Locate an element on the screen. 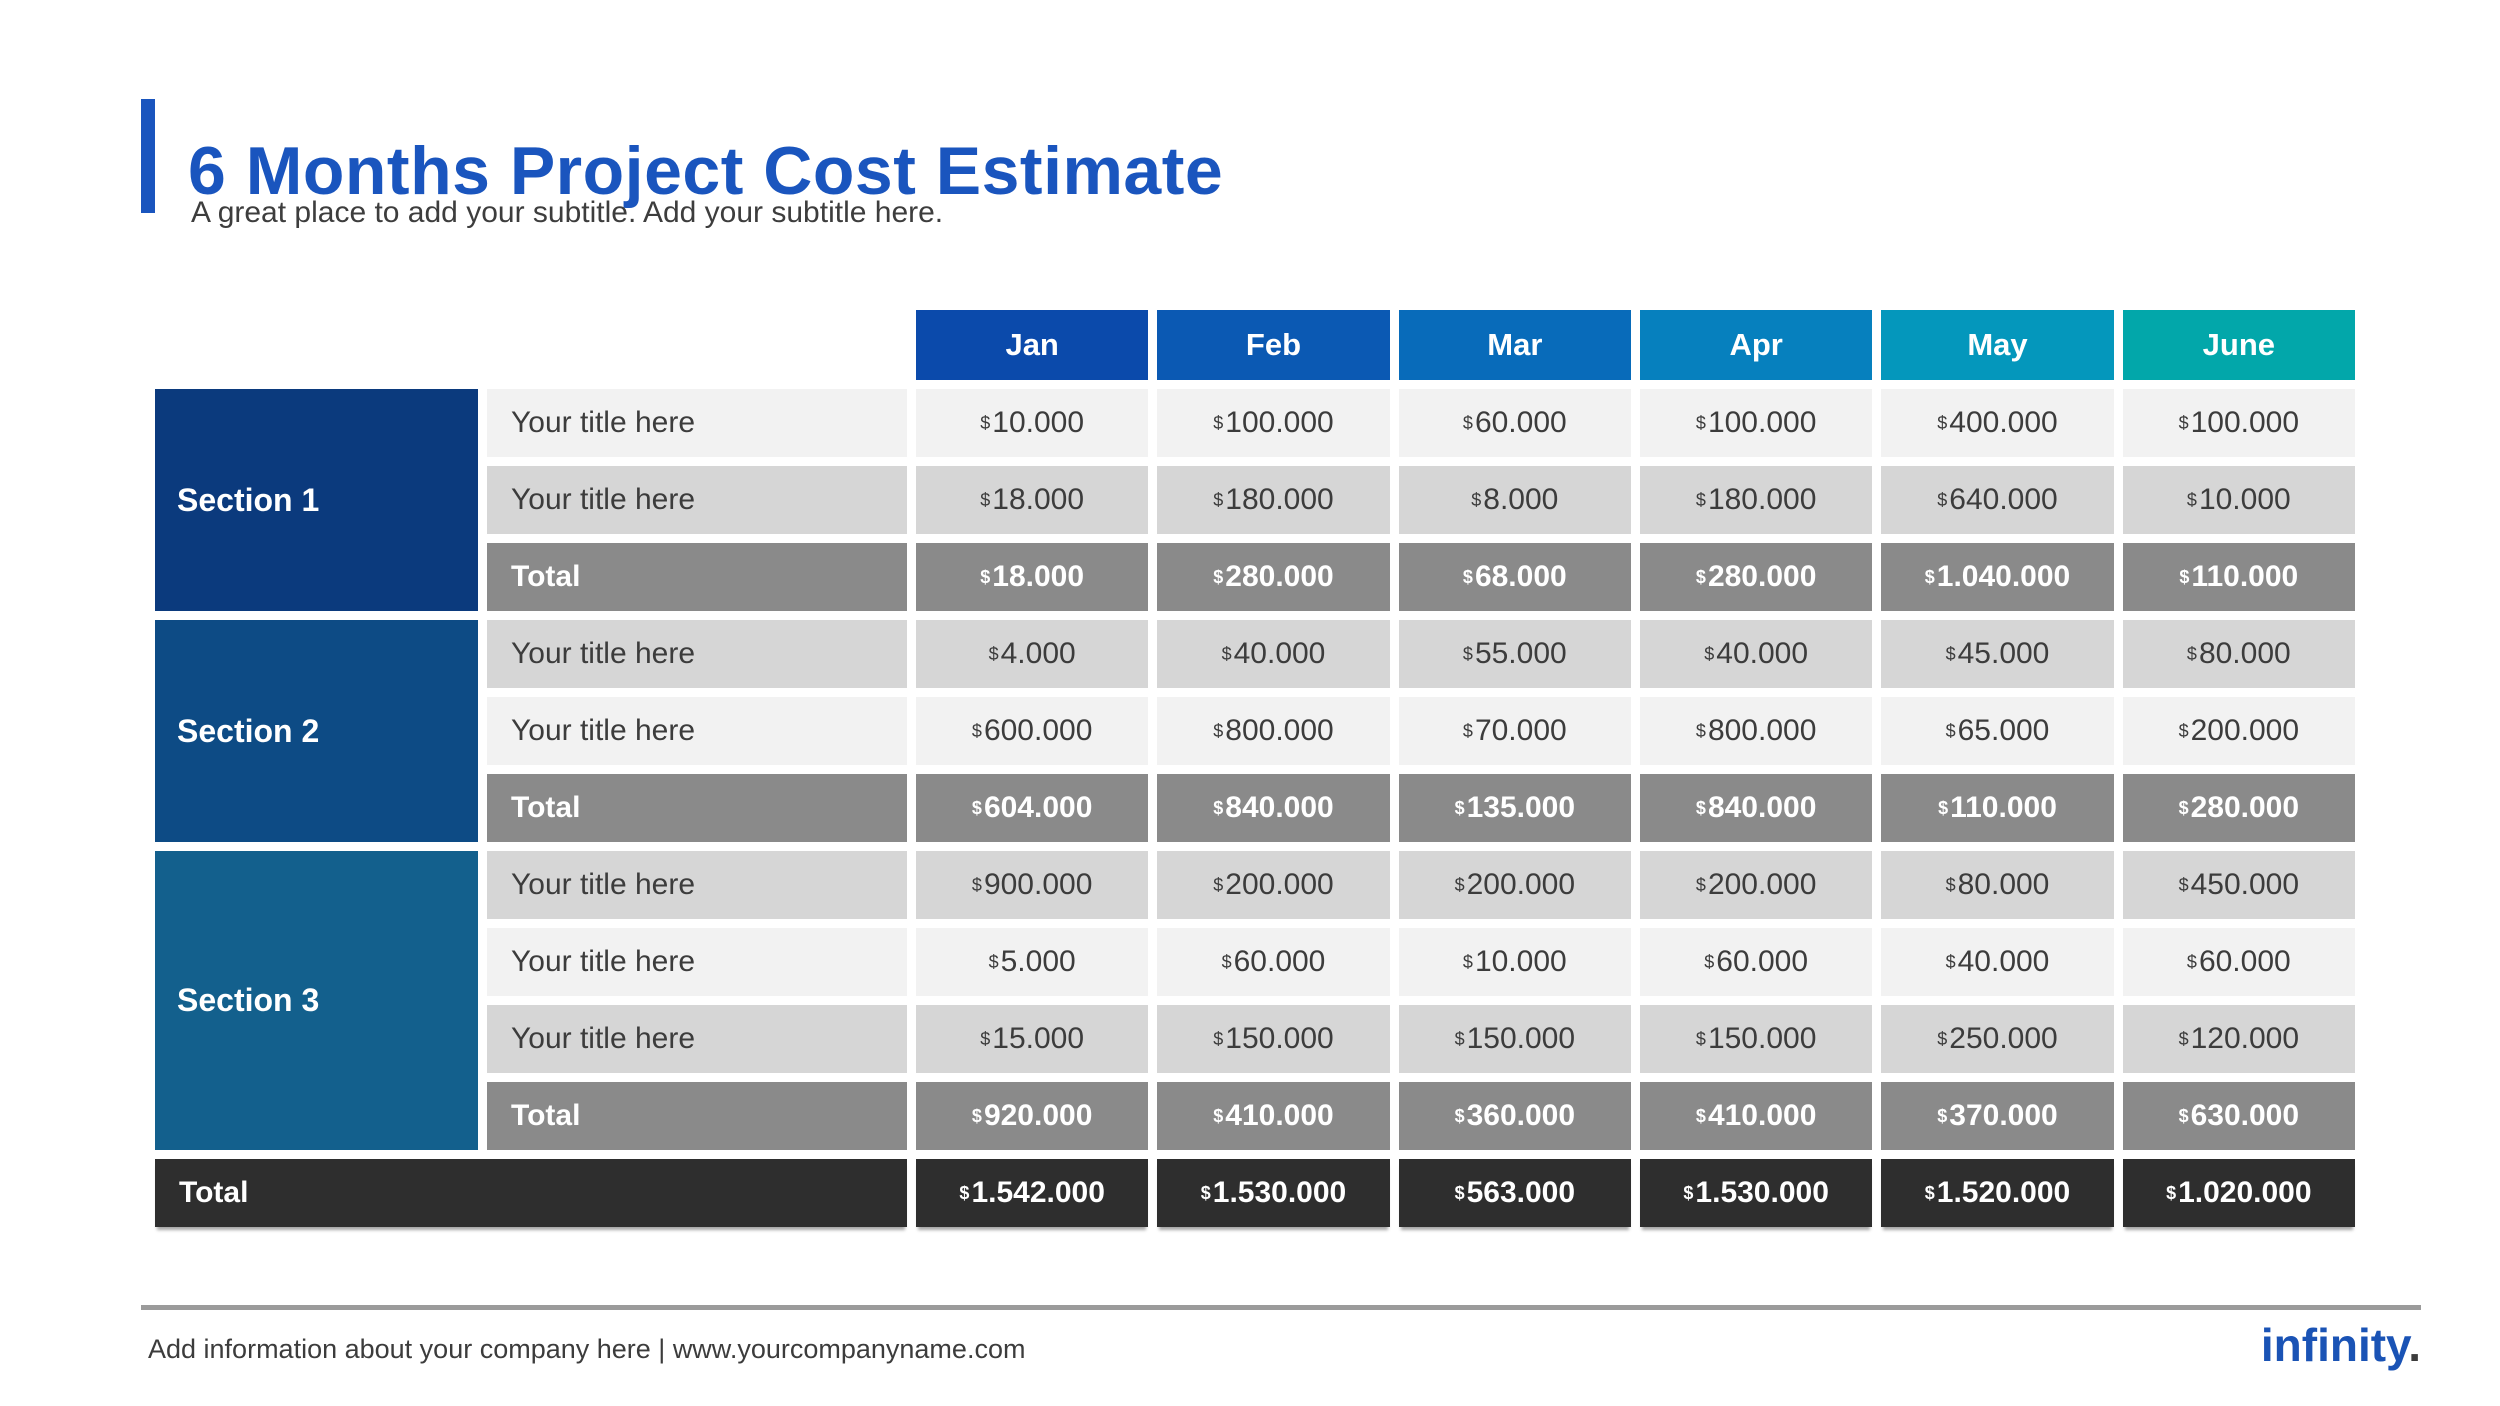 The height and width of the screenshot is (1406, 2500). footer-divider is located at coordinates (1281, 1307).